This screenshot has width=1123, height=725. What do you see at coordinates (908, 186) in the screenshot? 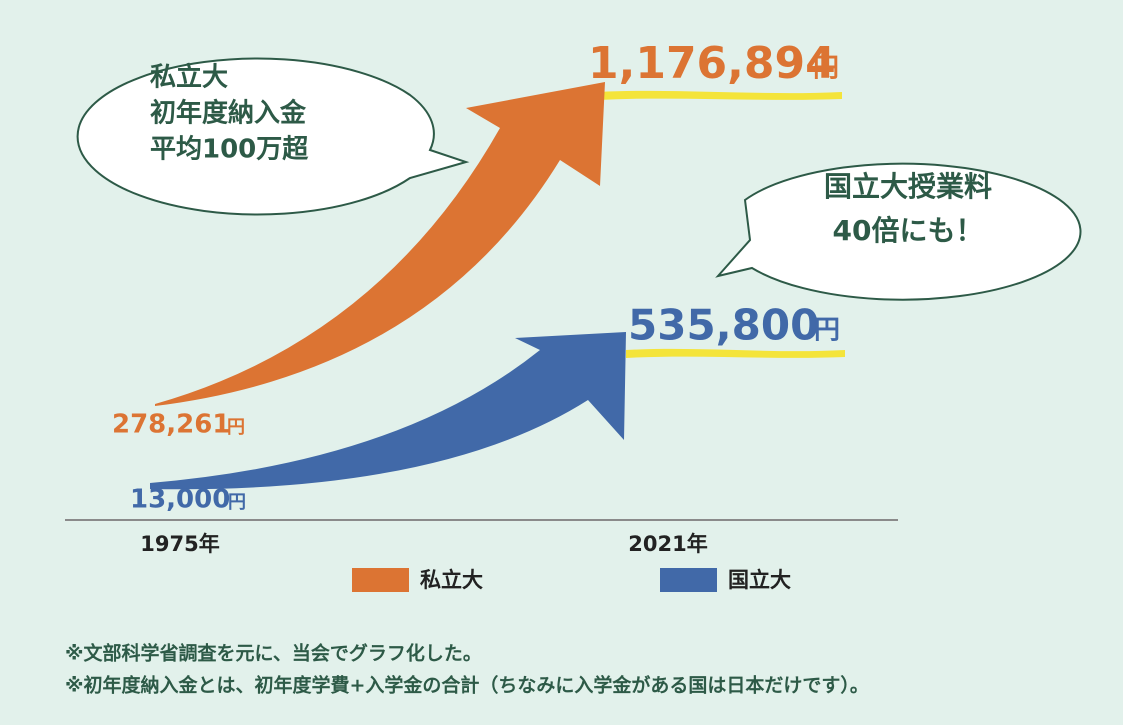
I see `callout-text: 国立大授業料` at bounding box center [908, 186].